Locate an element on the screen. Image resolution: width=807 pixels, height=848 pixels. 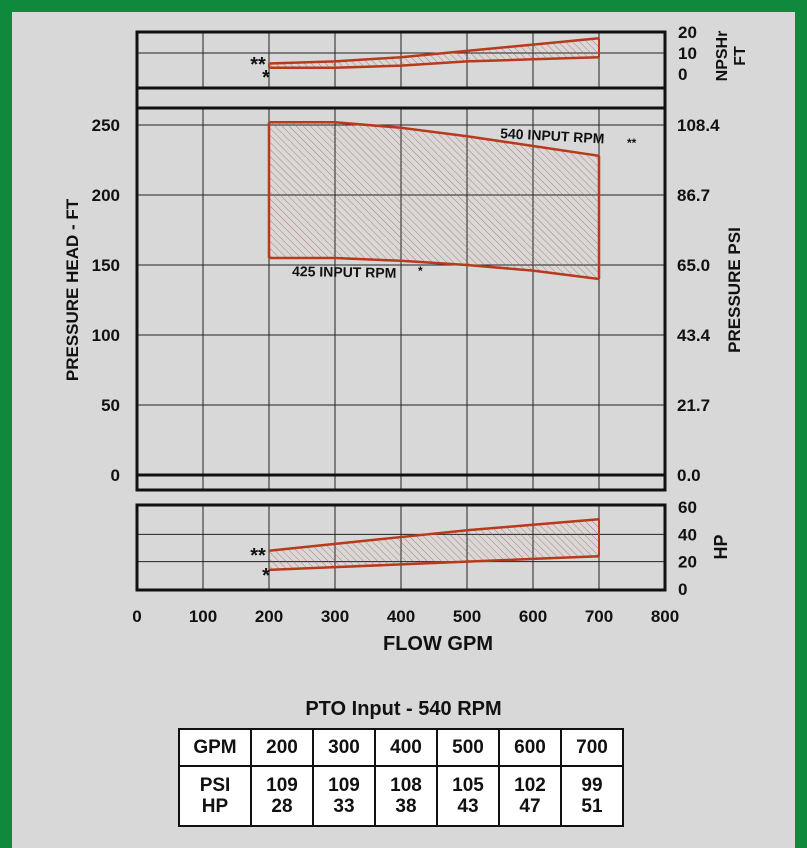
y-tick-label: 250 is located at coordinates (106, 125).